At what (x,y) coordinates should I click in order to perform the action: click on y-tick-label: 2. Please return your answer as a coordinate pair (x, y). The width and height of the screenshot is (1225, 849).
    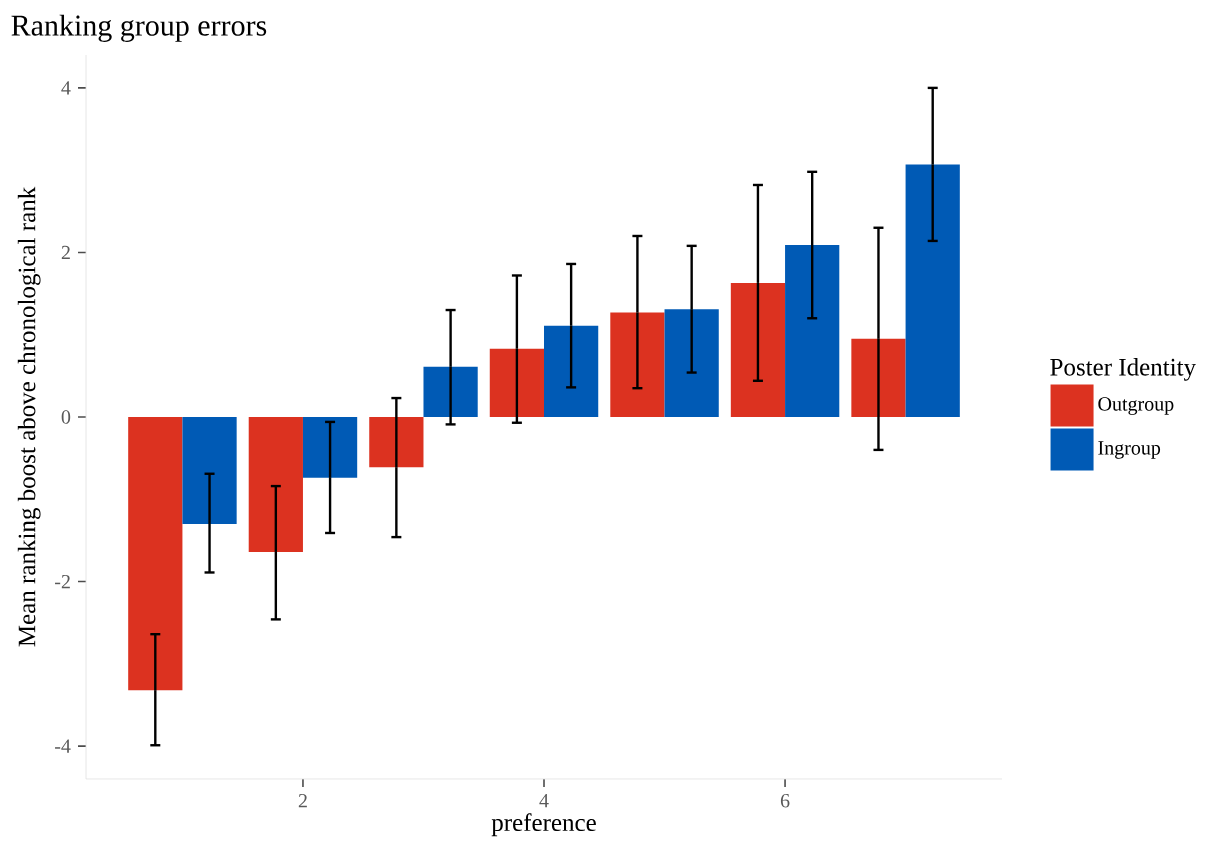
    Looking at the image, I should click on (65, 252).